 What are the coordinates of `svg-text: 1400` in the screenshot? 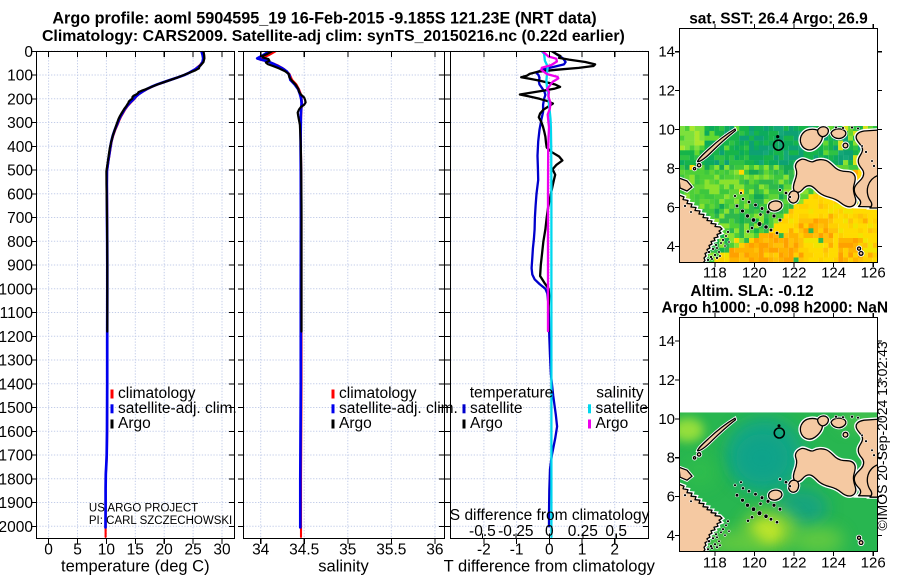 It's located at (16, 384).